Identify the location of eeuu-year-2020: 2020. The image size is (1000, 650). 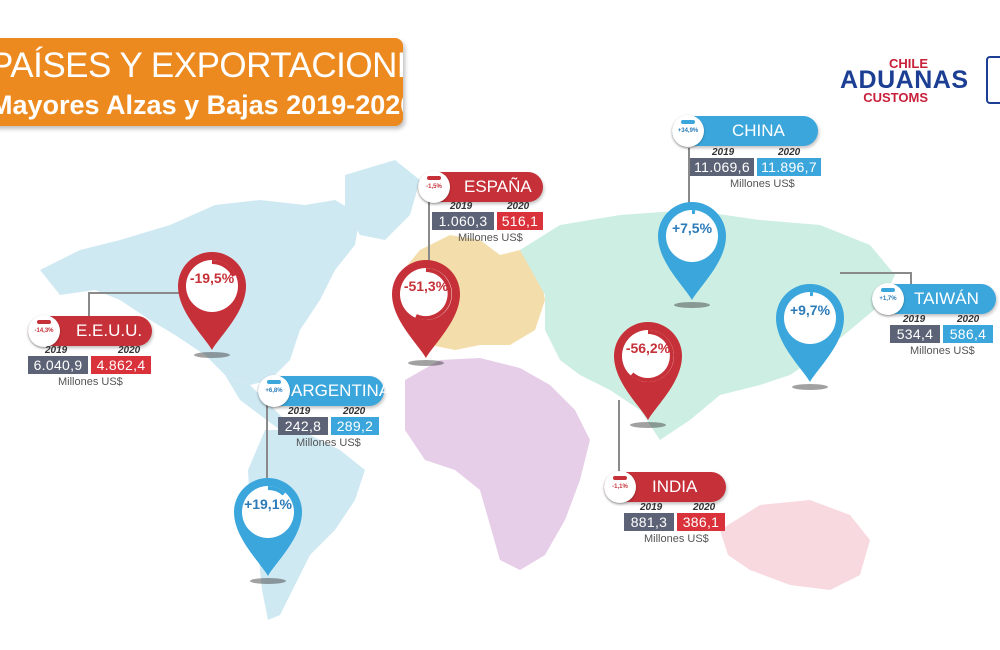
(129, 350).